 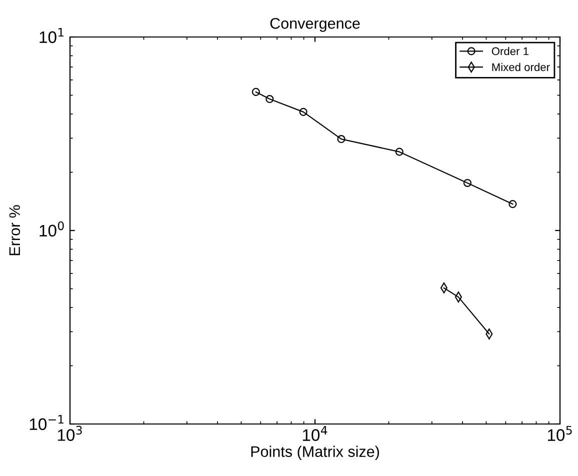 I want to click on x-tick-label: 10$^{4}$, so click(x=315, y=433).